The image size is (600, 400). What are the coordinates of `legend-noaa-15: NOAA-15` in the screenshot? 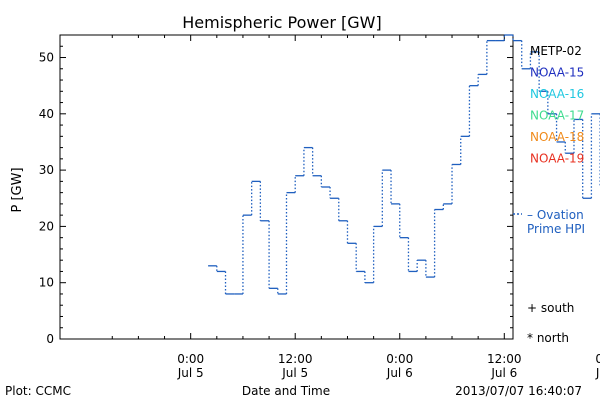 It's located at (557, 73).